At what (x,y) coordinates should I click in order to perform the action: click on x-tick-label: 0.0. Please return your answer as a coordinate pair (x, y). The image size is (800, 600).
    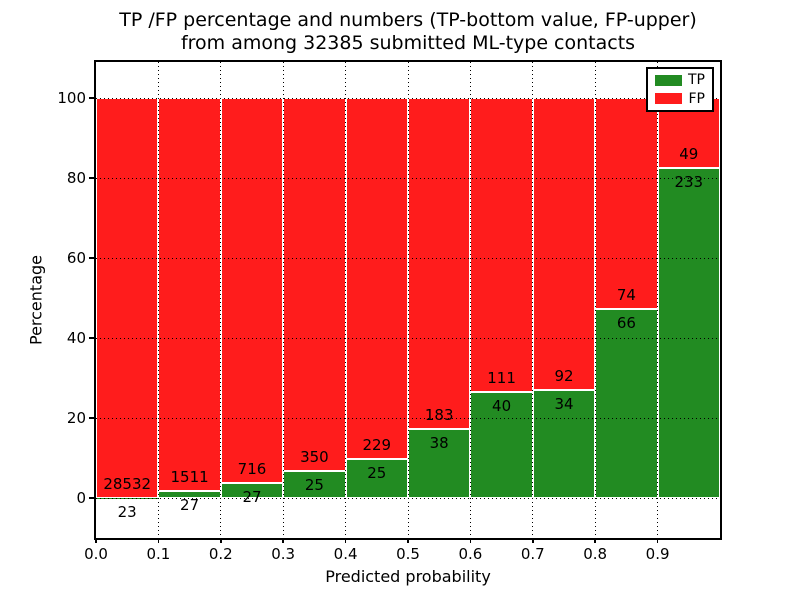
    Looking at the image, I should click on (96, 554).